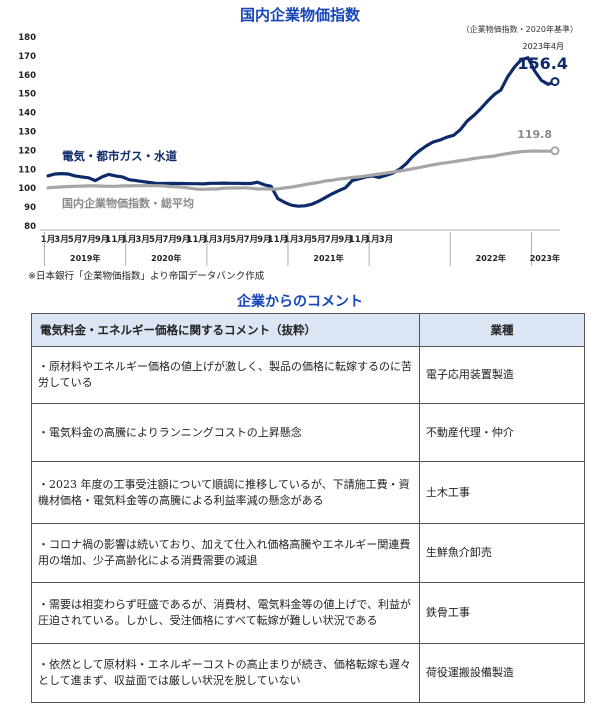 Image resolution: width=600 pixels, height=714 pixels. I want to click on comments-title: 企業からのコメント, so click(300, 302).